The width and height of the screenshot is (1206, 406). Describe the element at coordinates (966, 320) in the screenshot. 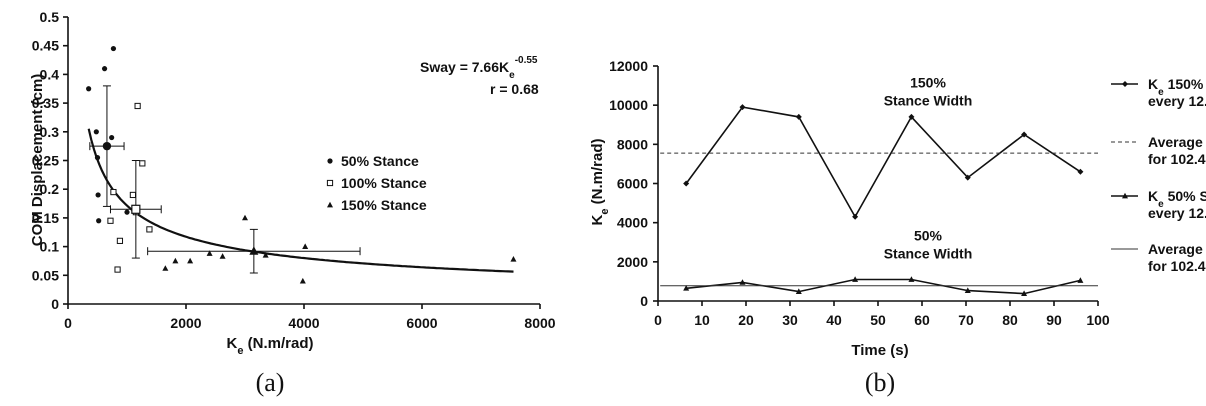

I see `b-x-tick-label: 70` at that location.